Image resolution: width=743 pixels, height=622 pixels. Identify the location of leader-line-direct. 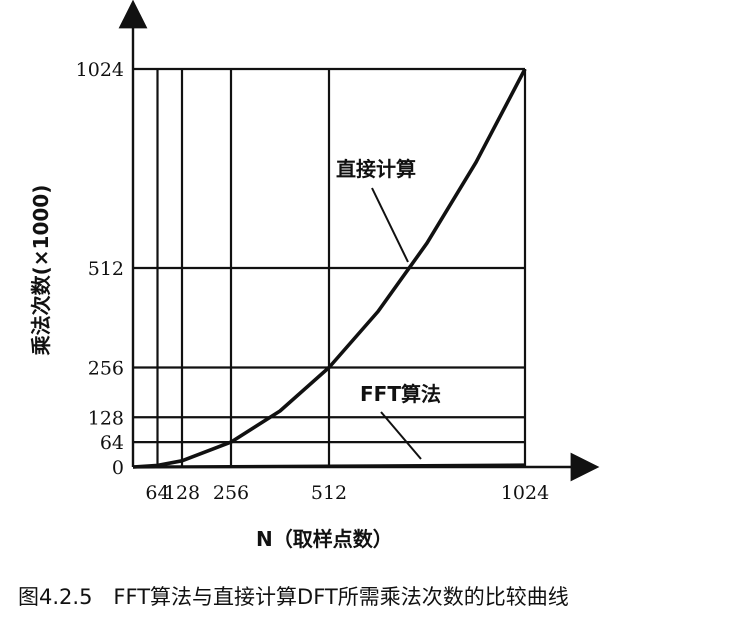
(390, 225).